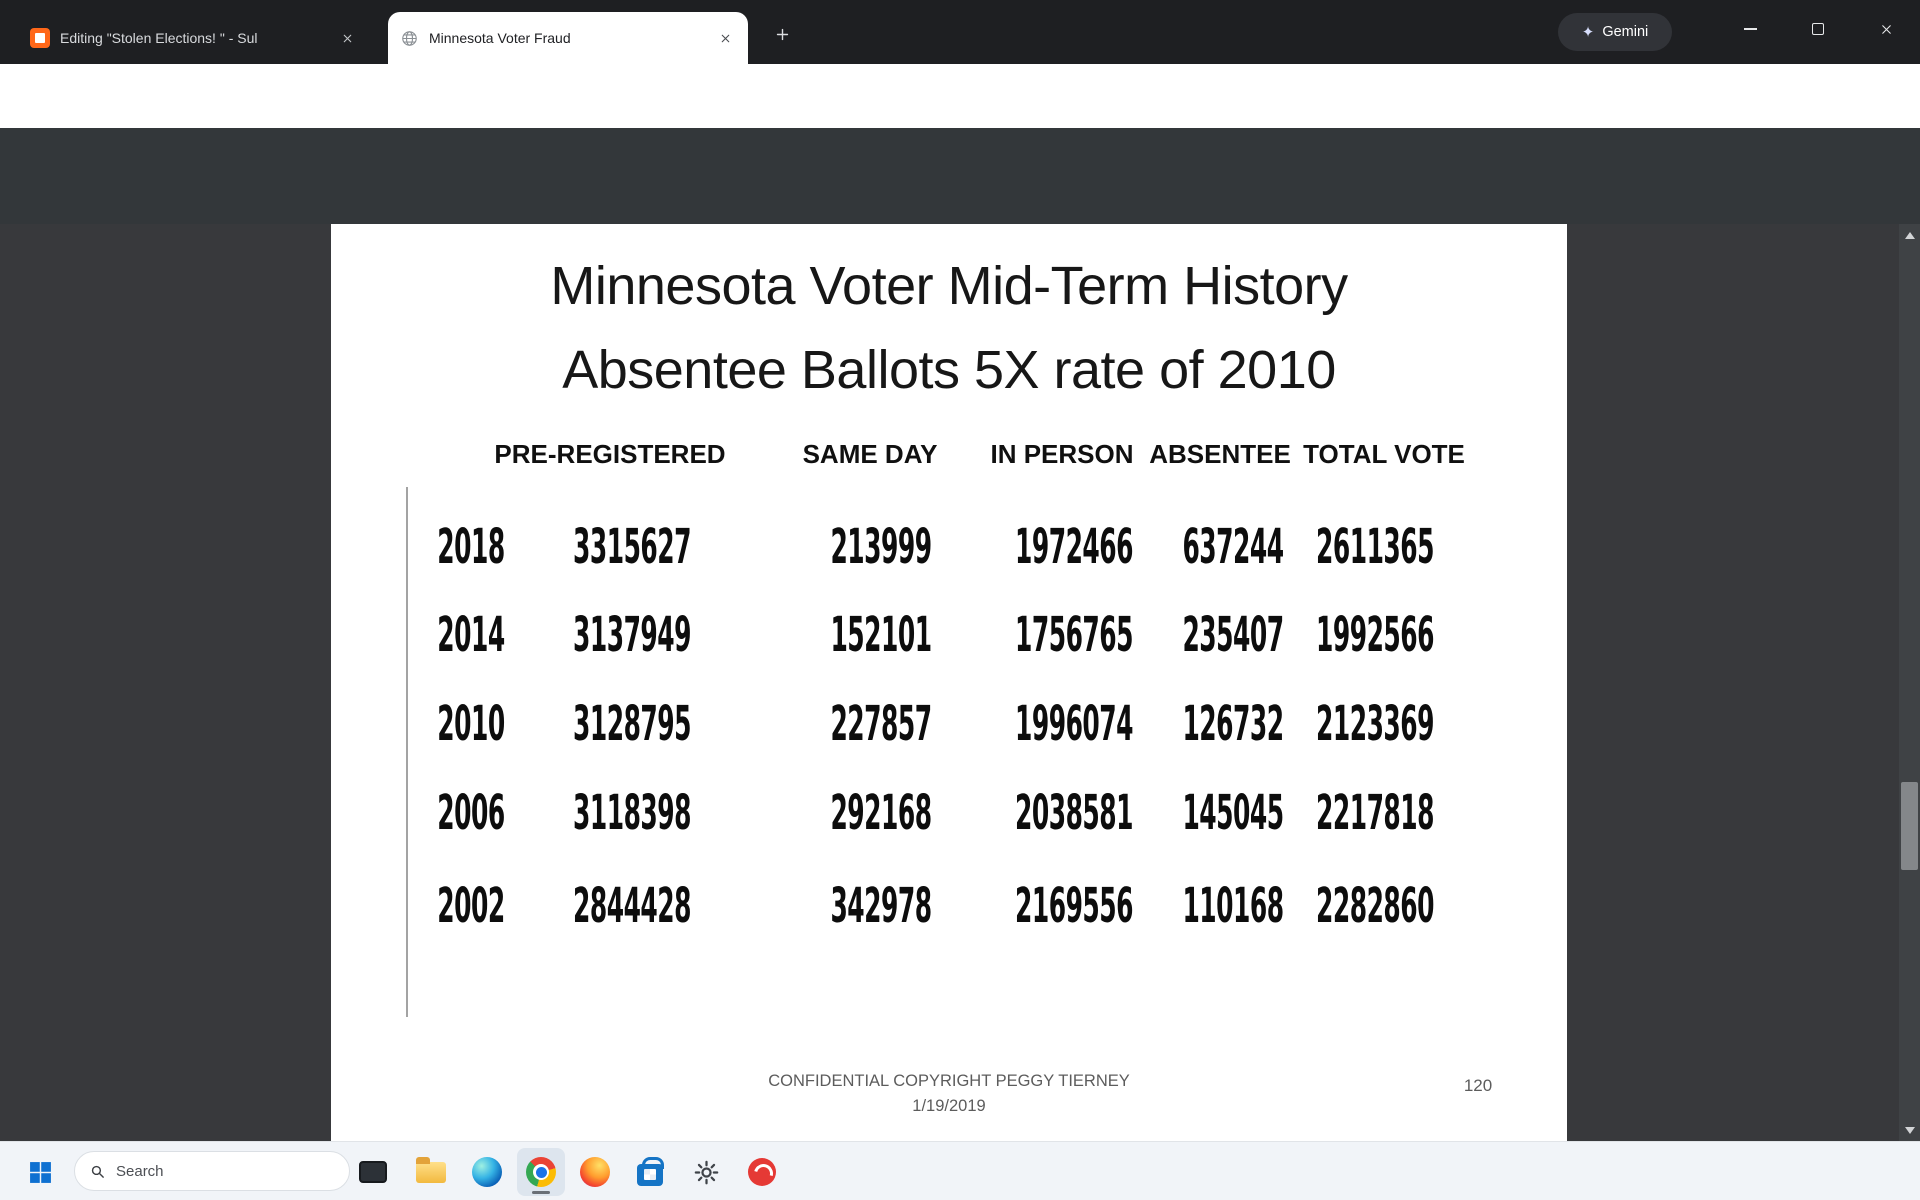  What do you see at coordinates (632, 724) in the screenshot?
I see `value-cell: 3128795` at bounding box center [632, 724].